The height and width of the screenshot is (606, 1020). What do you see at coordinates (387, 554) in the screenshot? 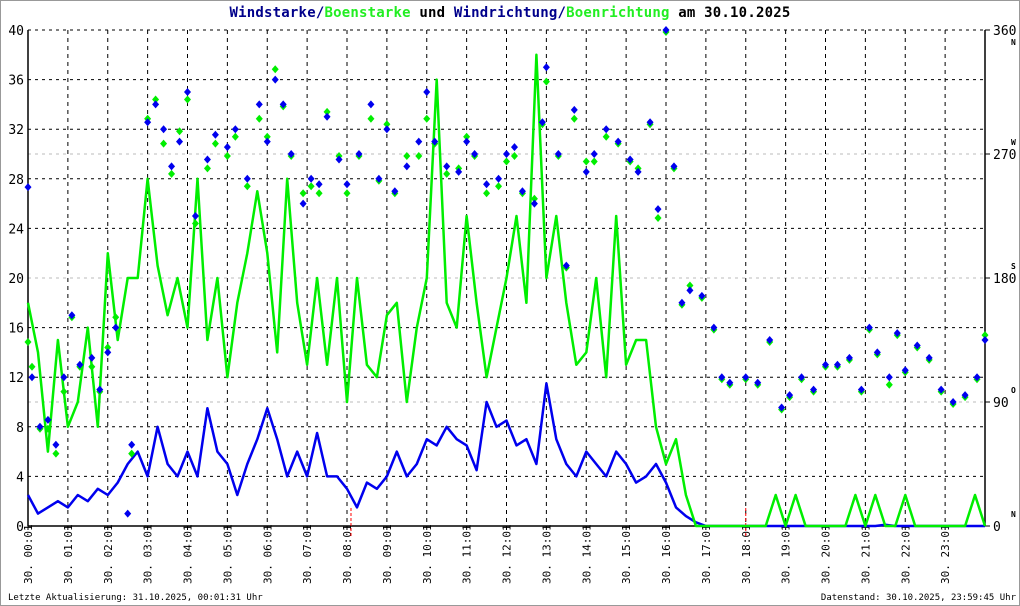
I see `x-tick-label: 30. 09:01` at bounding box center [387, 554].